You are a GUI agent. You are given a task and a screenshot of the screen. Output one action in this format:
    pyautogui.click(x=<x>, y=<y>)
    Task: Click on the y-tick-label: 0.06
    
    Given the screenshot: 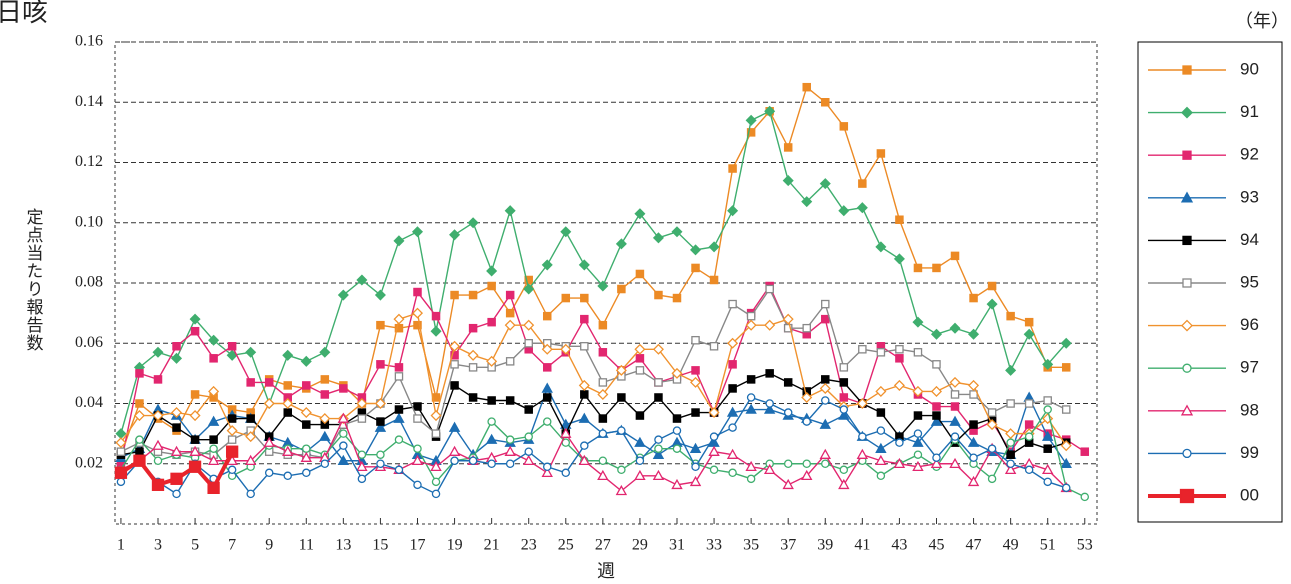 What is the action you would take?
    pyautogui.click(x=89, y=342)
    